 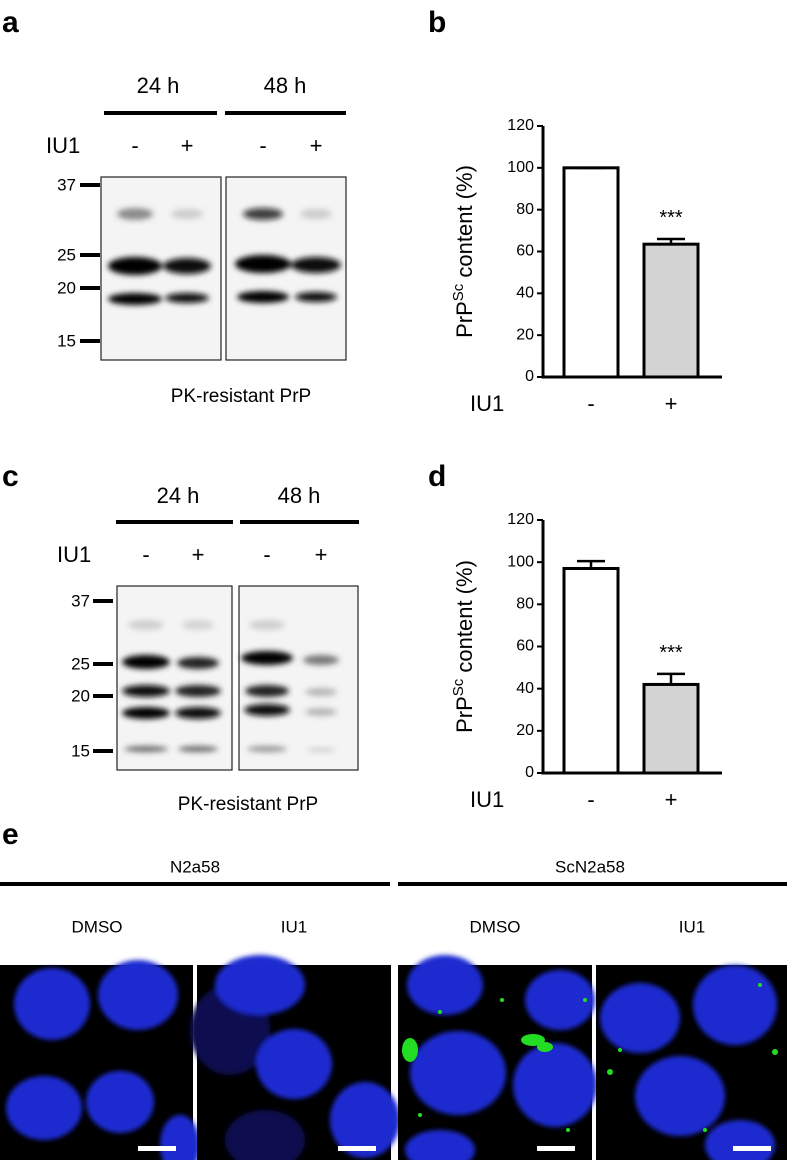 What do you see at coordinates (437, 22) in the screenshot?
I see `panel-label: b` at bounding box center [437, 22].